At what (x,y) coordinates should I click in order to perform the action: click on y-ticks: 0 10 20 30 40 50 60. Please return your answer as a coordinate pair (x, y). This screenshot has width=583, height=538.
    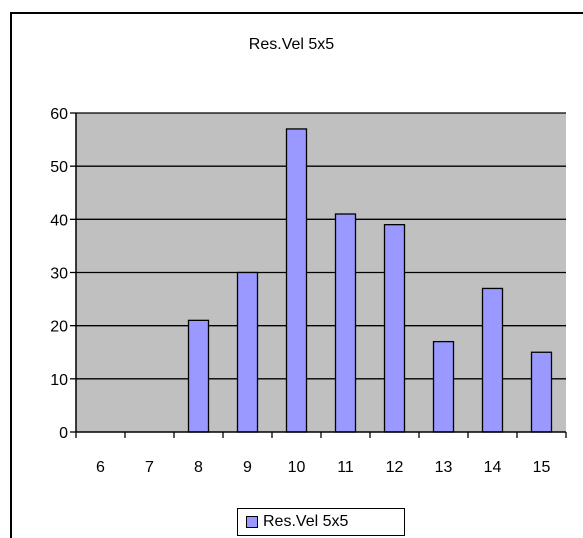
    Looking at the image, I should click on (63, 274).